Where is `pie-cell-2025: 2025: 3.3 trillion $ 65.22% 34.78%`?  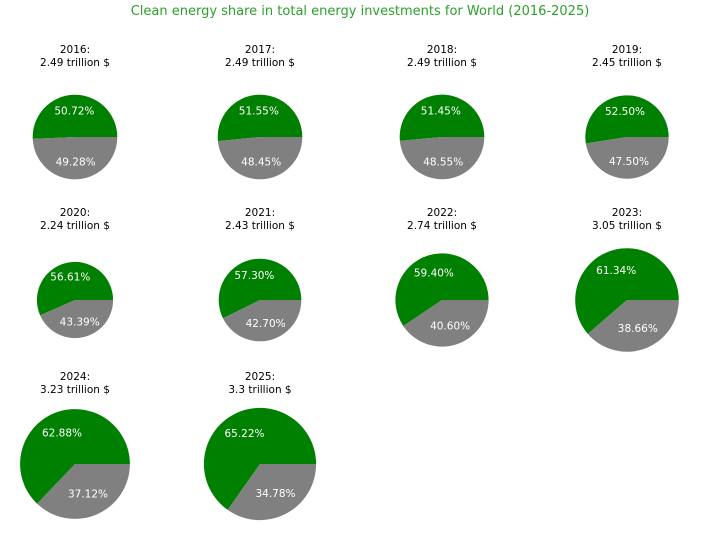
pie-cell-2025: 2025: 3.3 trillion $ 65.22% 34.78% is located at coordinates (260, 450).